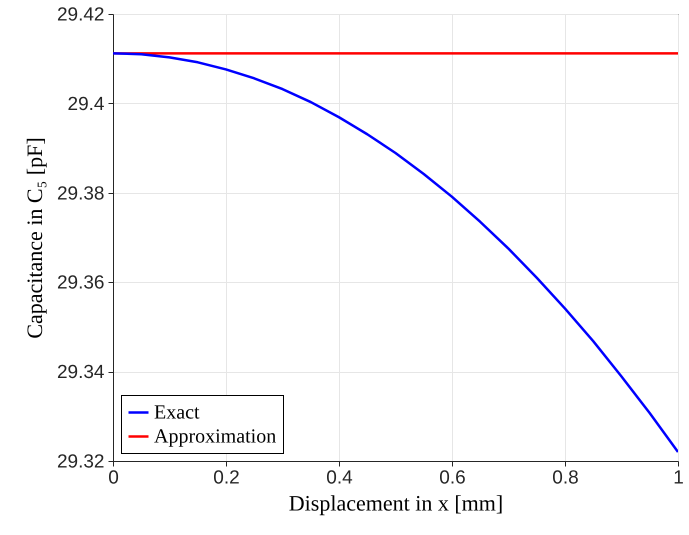 This screenshot has height=535, width=689. I want to click on x-tick-label: 0.2, so click(226, 478).